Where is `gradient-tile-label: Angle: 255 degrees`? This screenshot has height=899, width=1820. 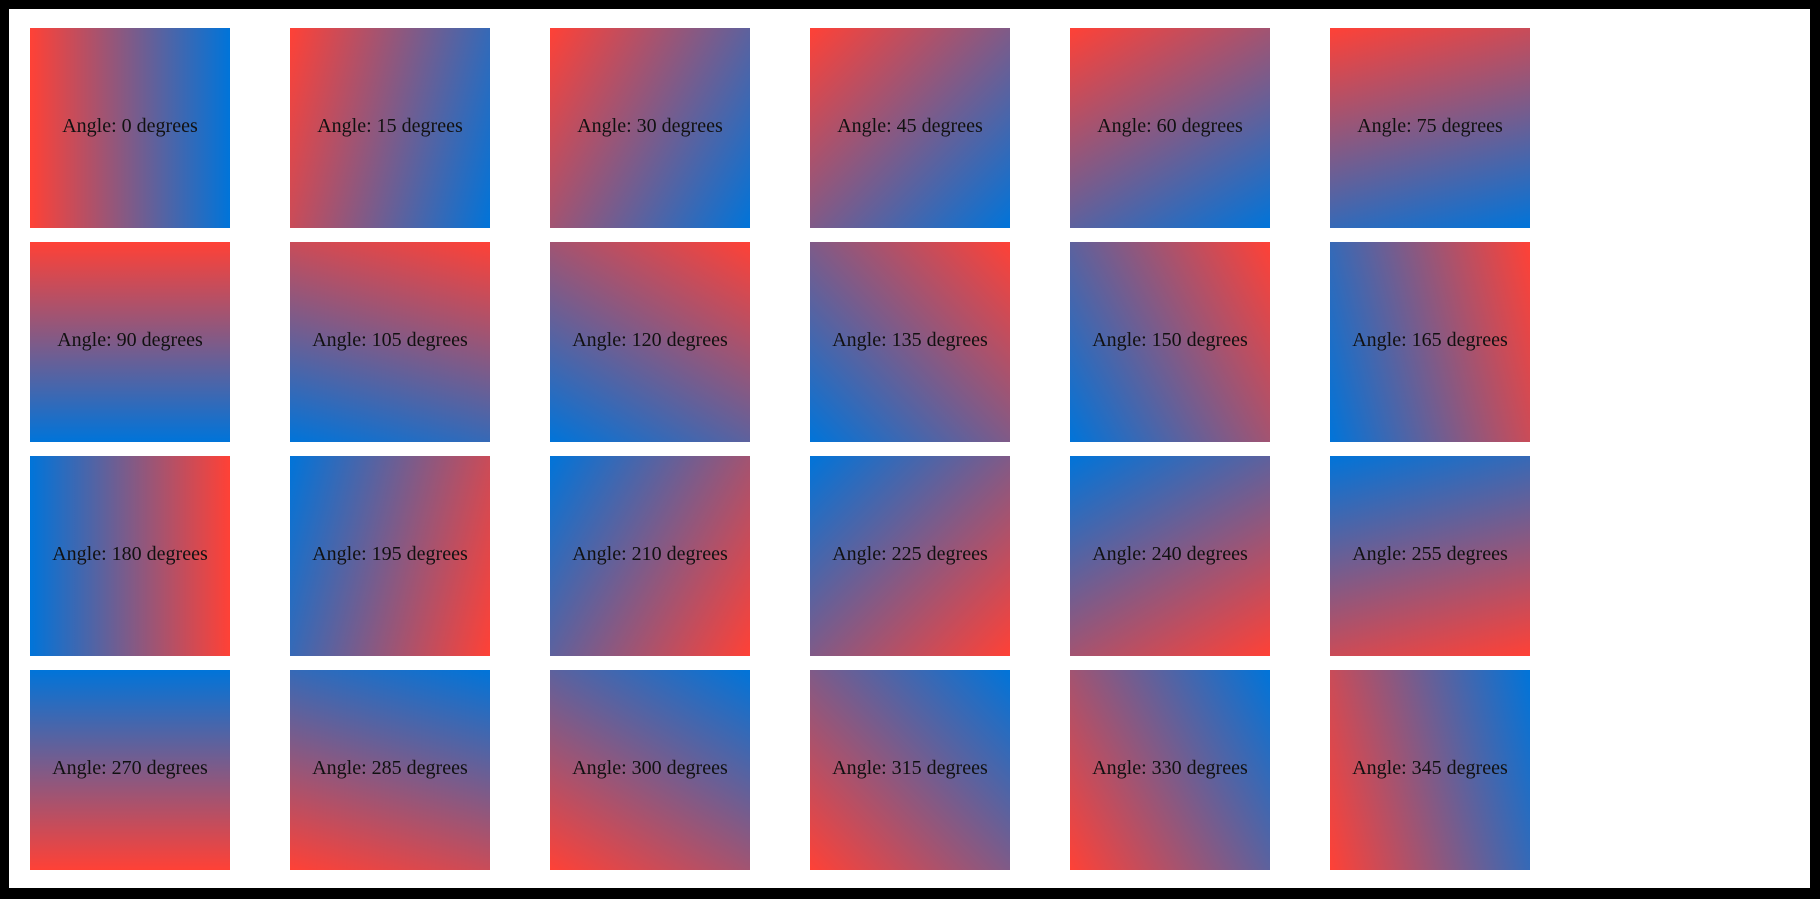
gradient-tile-label: Angle: 255 degrees is located at coordinates (1430, 554).